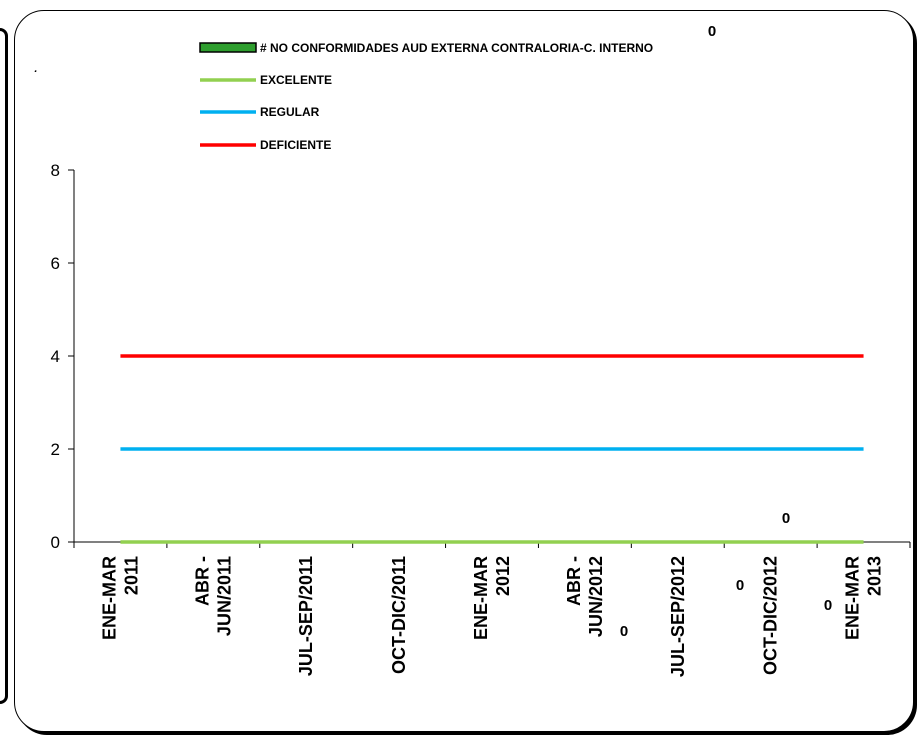  What do you see at coordinates (296, 80) in the screenshot?
I see `legend-label: EXCELENTE` at bounding box center [296, 80].